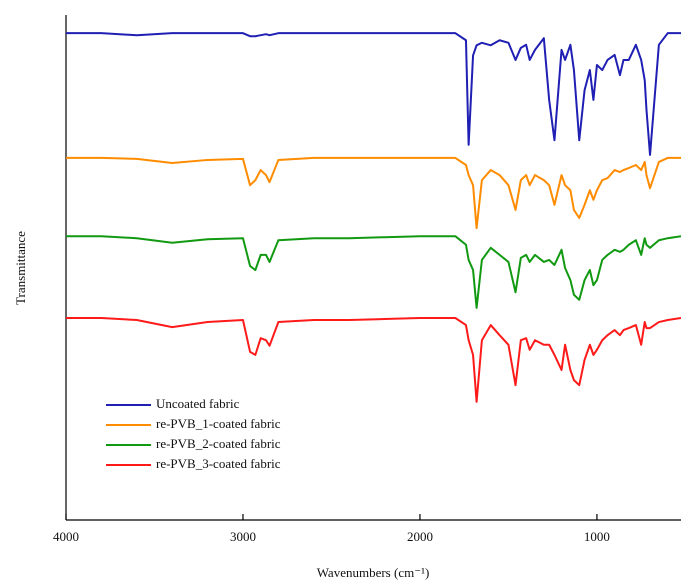 This screenshot has height=586, width=681. I want to click on x-axis-label: Wavenumbers (cm⁻¹), so click(373, 572).